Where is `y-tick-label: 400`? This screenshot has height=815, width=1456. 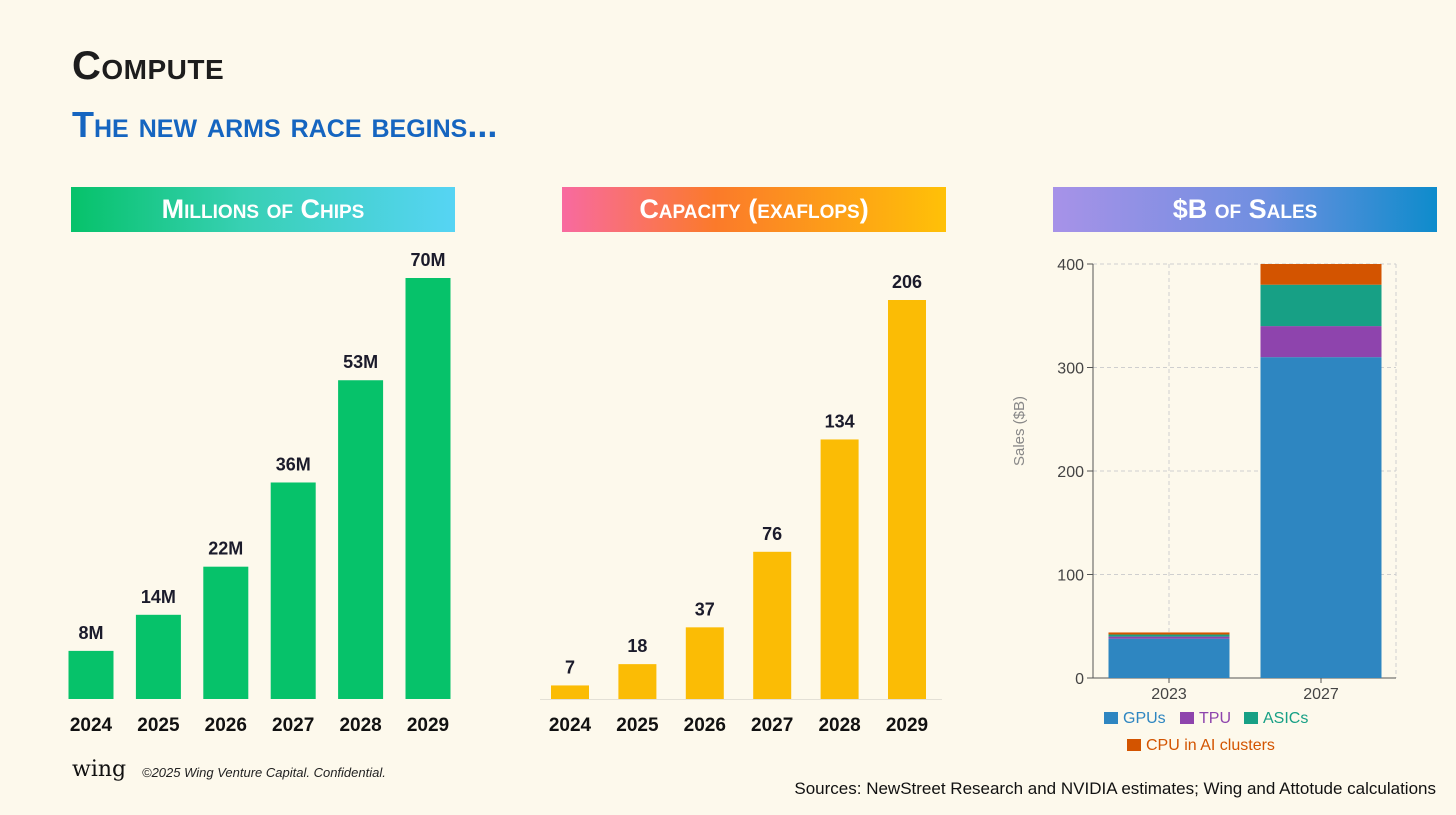 y-tick-label: 400 is located at coordinates (1070, 265).